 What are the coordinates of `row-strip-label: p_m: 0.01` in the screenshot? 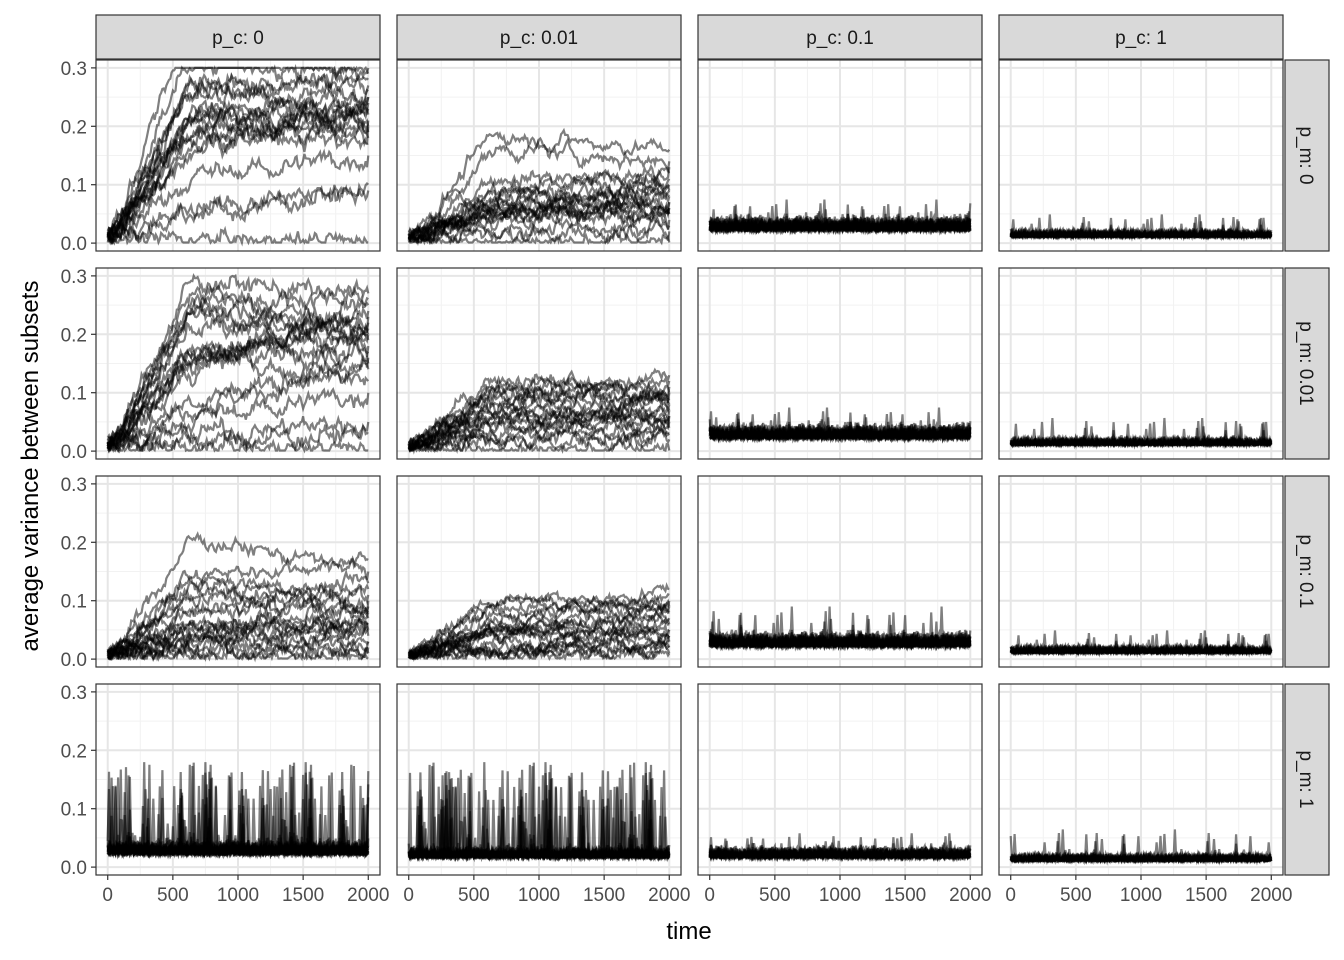 It's located at (1305, 363).